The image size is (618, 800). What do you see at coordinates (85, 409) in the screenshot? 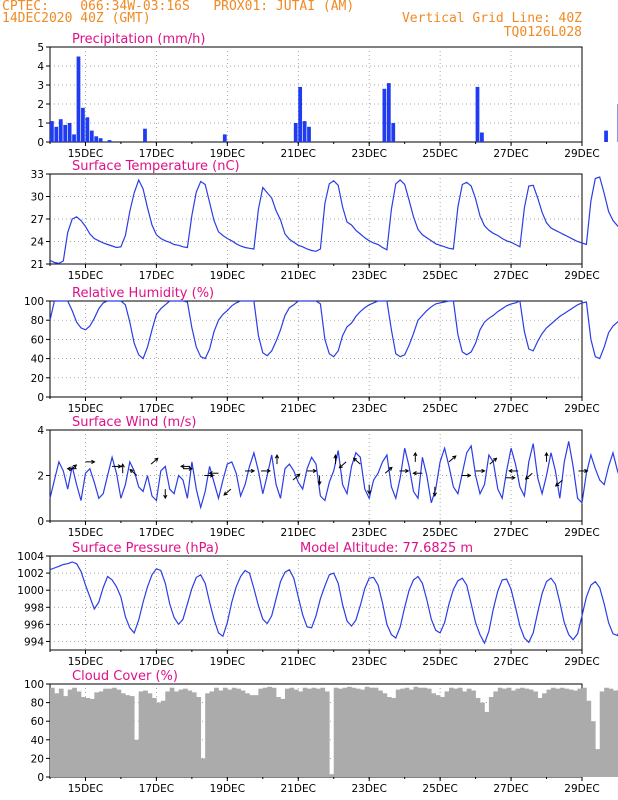
I see `x-tick-label: 15DEC` at bounding box center [85, 409].